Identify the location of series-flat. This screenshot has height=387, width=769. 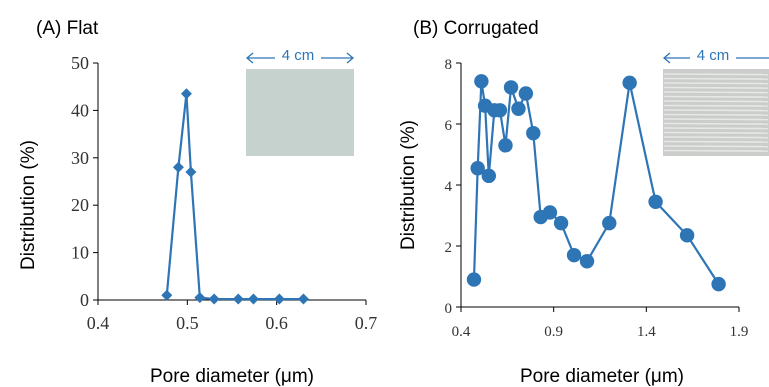
(235, 196).